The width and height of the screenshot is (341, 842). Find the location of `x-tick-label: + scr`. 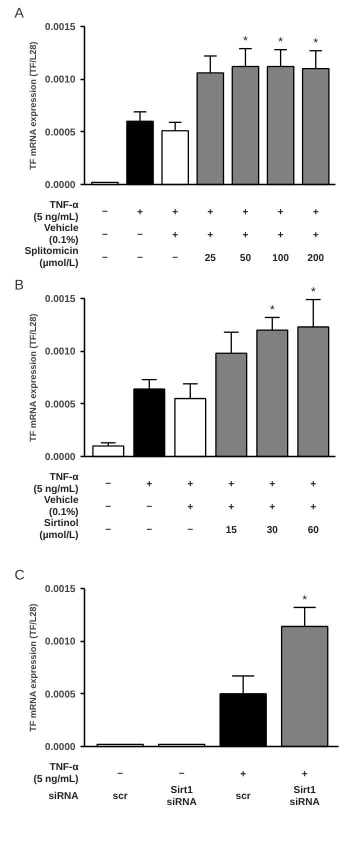

x-tick-label: + scr is located at coordinates (243, 785).